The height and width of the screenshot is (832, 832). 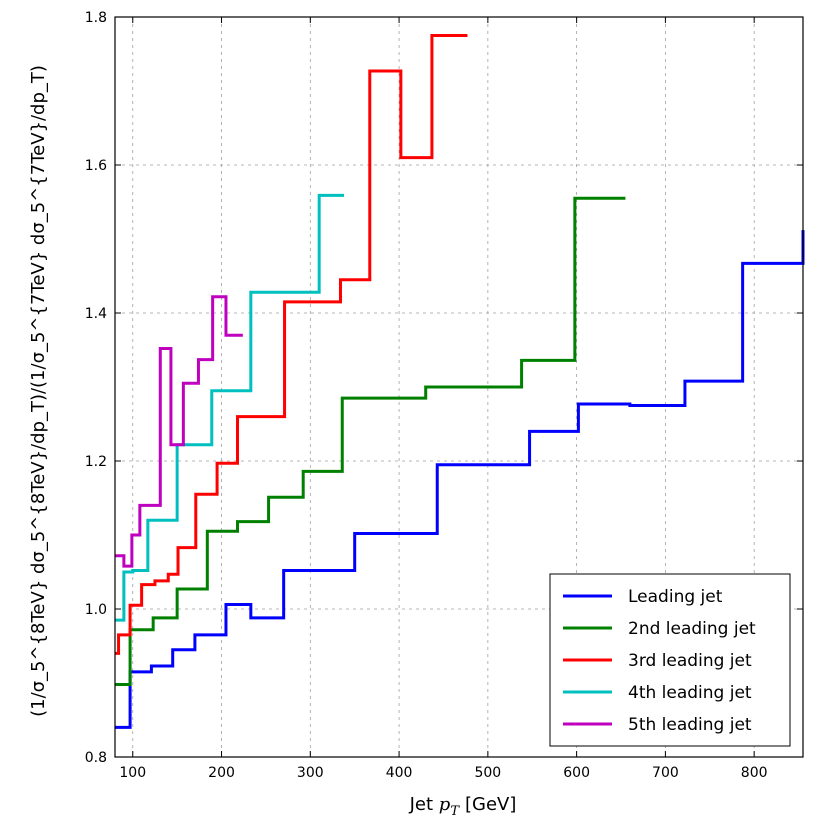 What do you see at coordinates (490, 804) in the screenshot?
I see `x-axis-label-unit: [GeV]` at bounding box center [490, 804].